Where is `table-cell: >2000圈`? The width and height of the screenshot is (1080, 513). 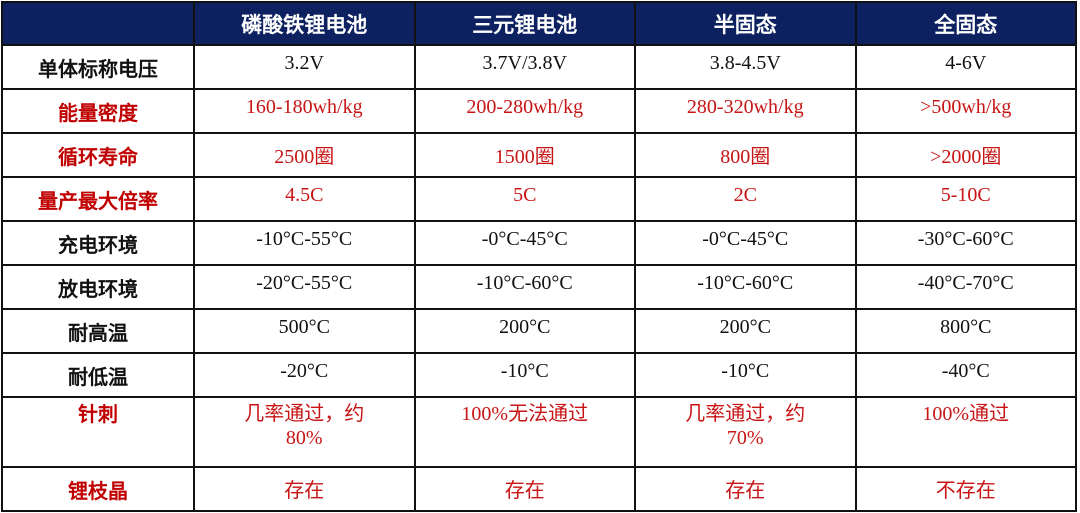 table-cell: >2000圈 is located at coordinates (965, 155).